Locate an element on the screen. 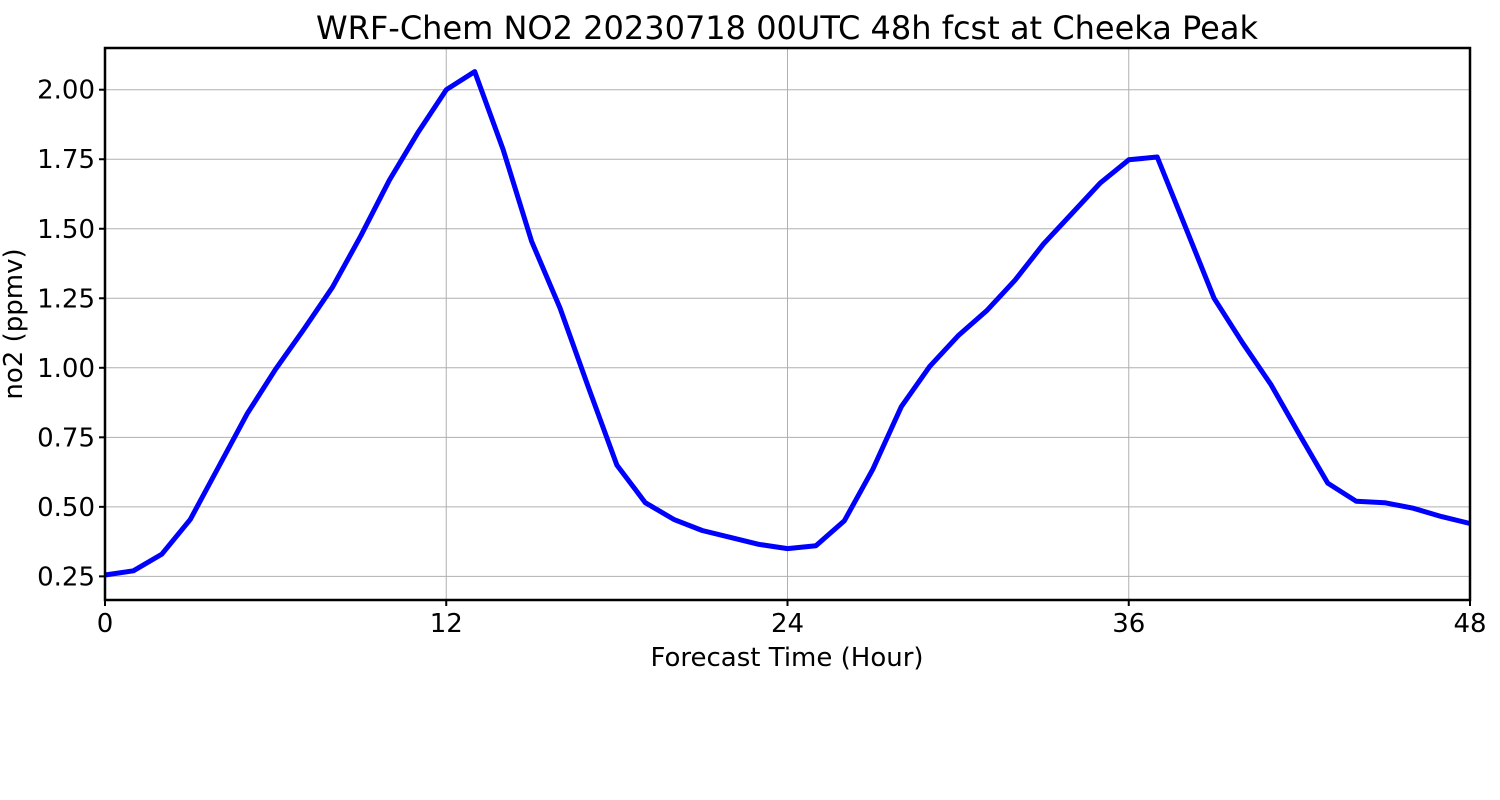 This screenshot has height=800, width=1500. y-tick-label: 0.25 is located at coordinates (66, 577).